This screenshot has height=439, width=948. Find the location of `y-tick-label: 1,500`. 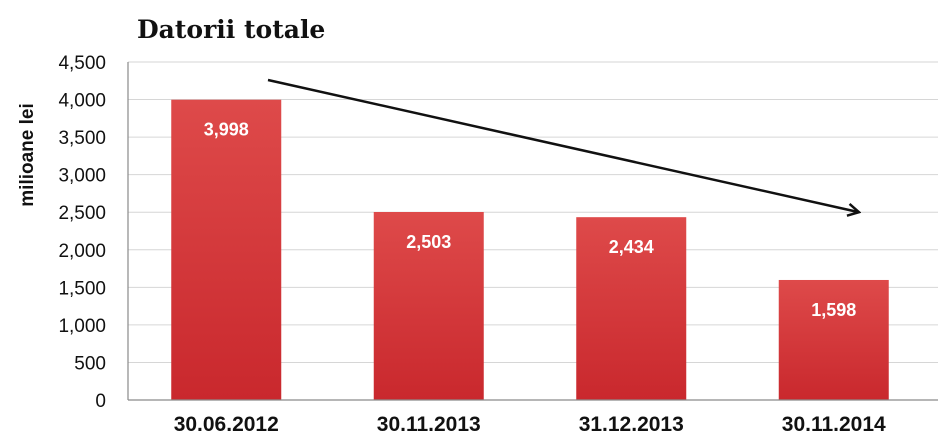

y-tick-label: 1,500 is located at coordinates (82, 288).